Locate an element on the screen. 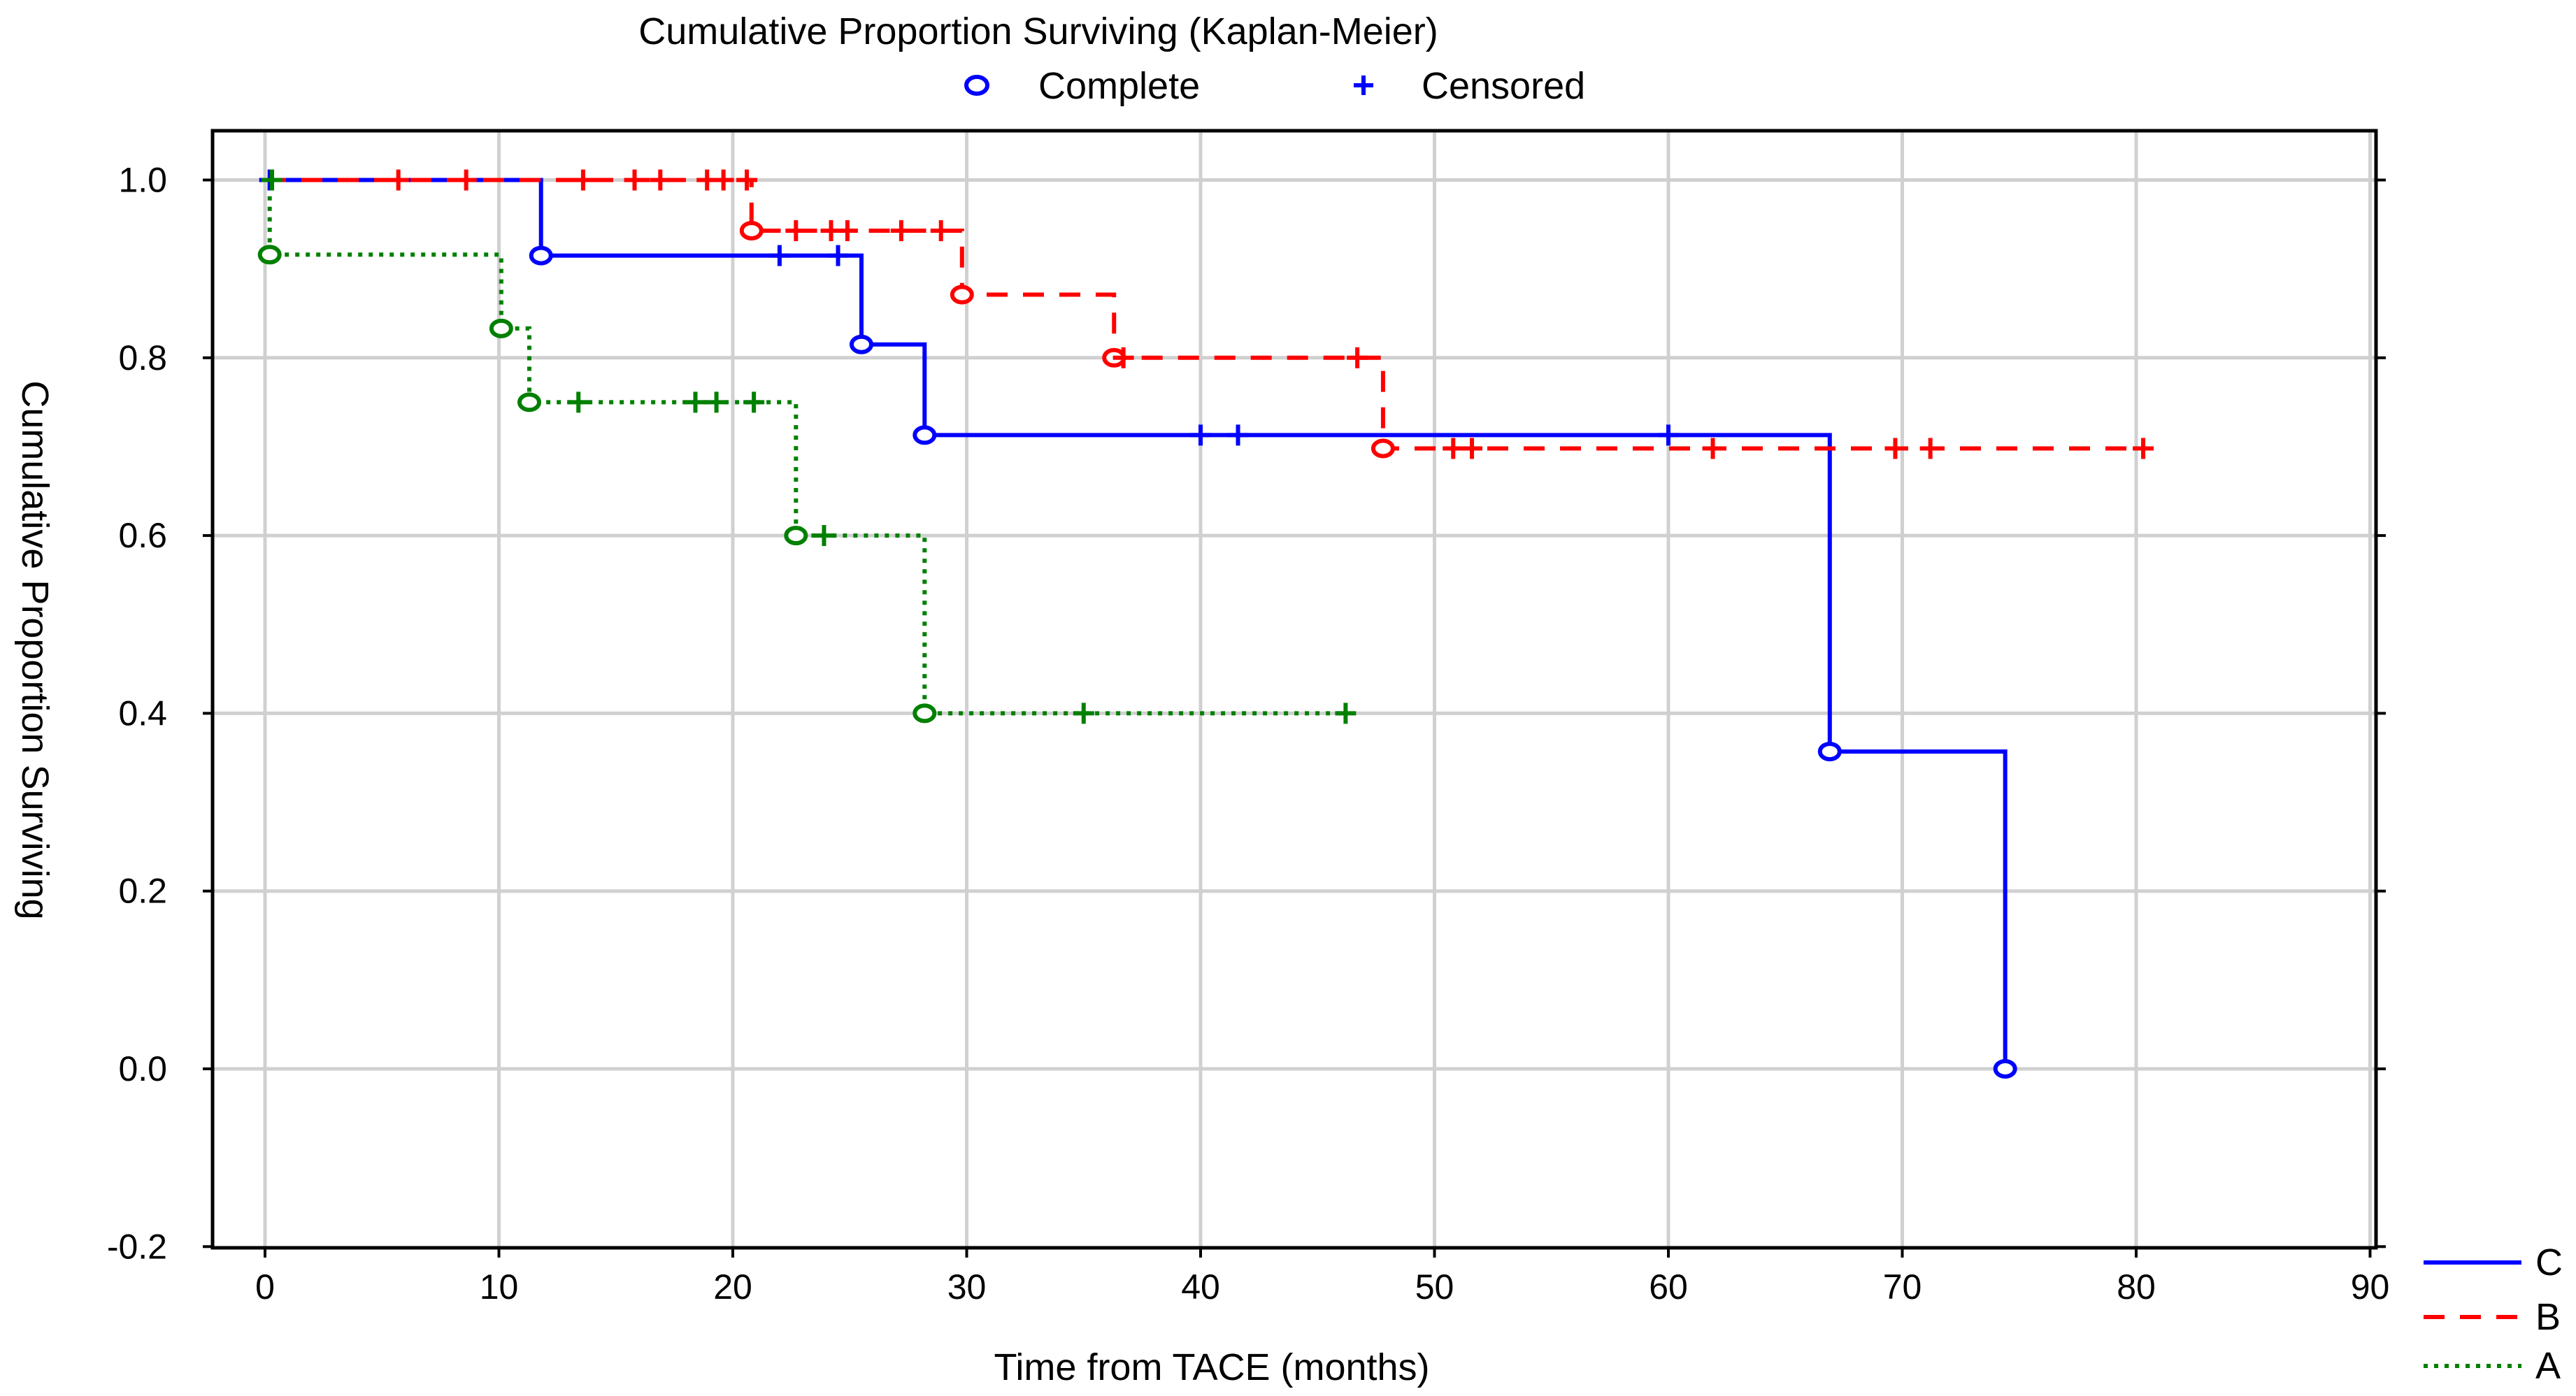 The image size is (2576, 1396). x-tick-label: 10 is located at coordinates (499, 1287).